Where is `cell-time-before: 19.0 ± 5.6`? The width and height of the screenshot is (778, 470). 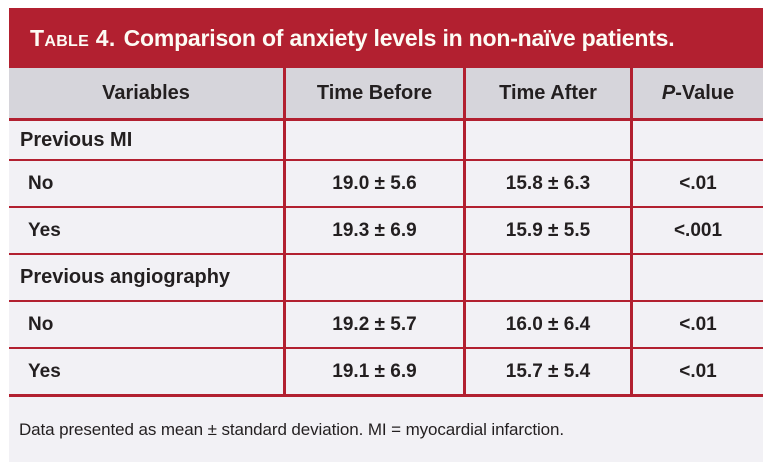 cell-time-before: 19.0 ± 5.6 is located at coordinates (373, 183).